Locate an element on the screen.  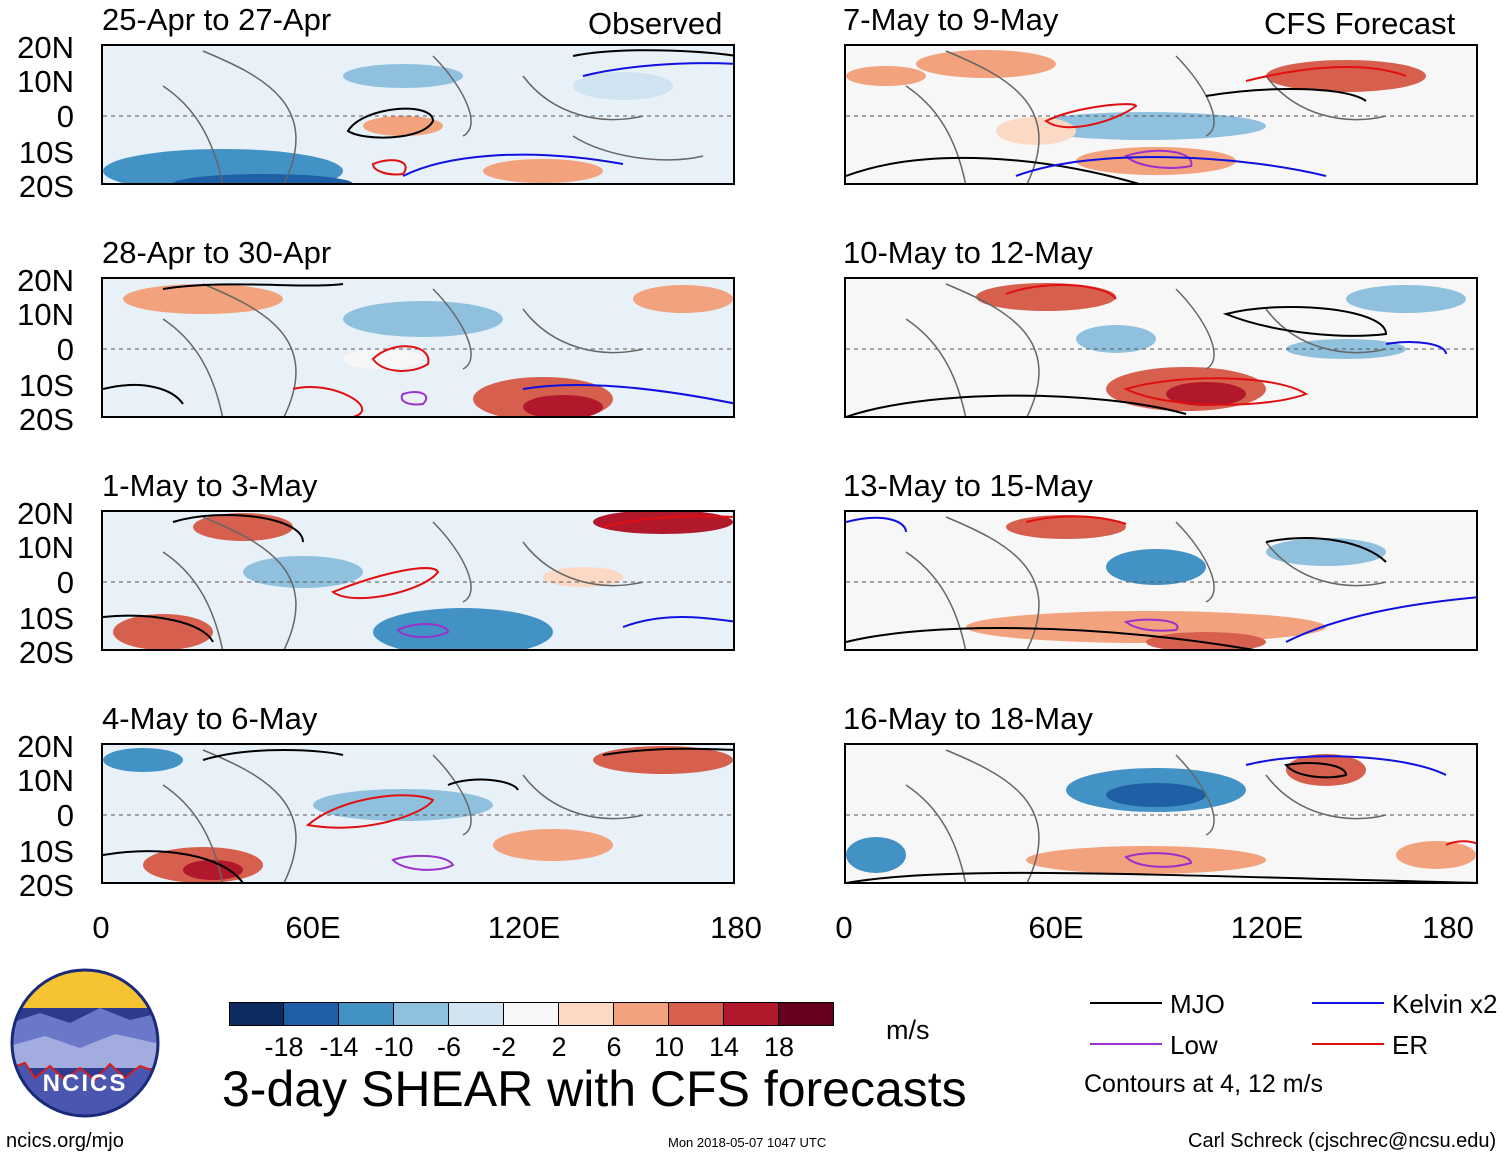
colorbar-label: -6 is located at coordinates (448, 1047).